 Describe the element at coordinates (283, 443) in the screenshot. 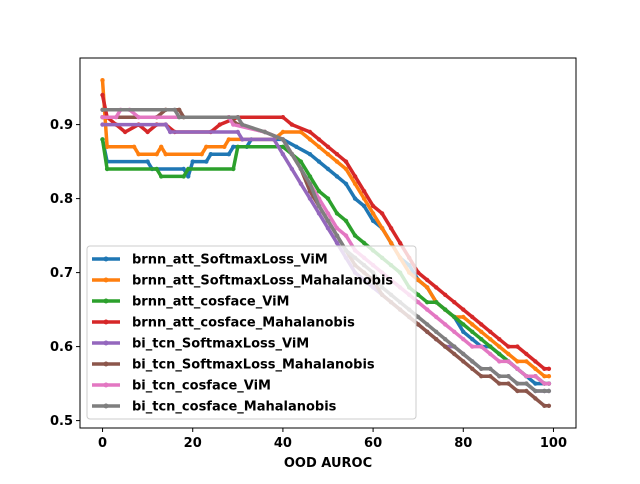

I see `x-tick-label: 40` at that location.